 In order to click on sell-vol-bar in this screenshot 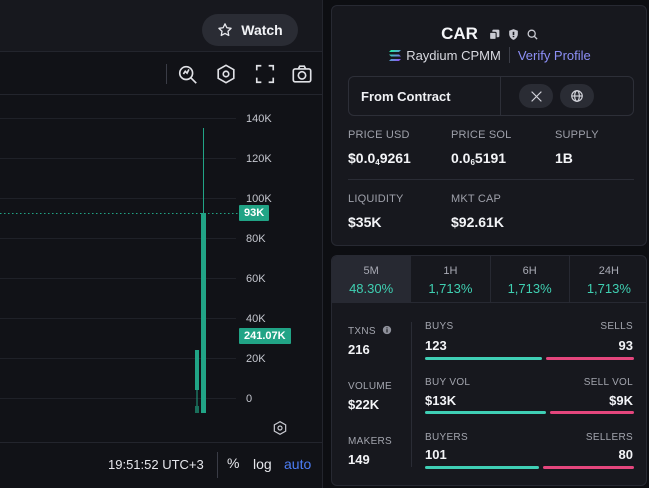, I will do `click(592, 412)`.